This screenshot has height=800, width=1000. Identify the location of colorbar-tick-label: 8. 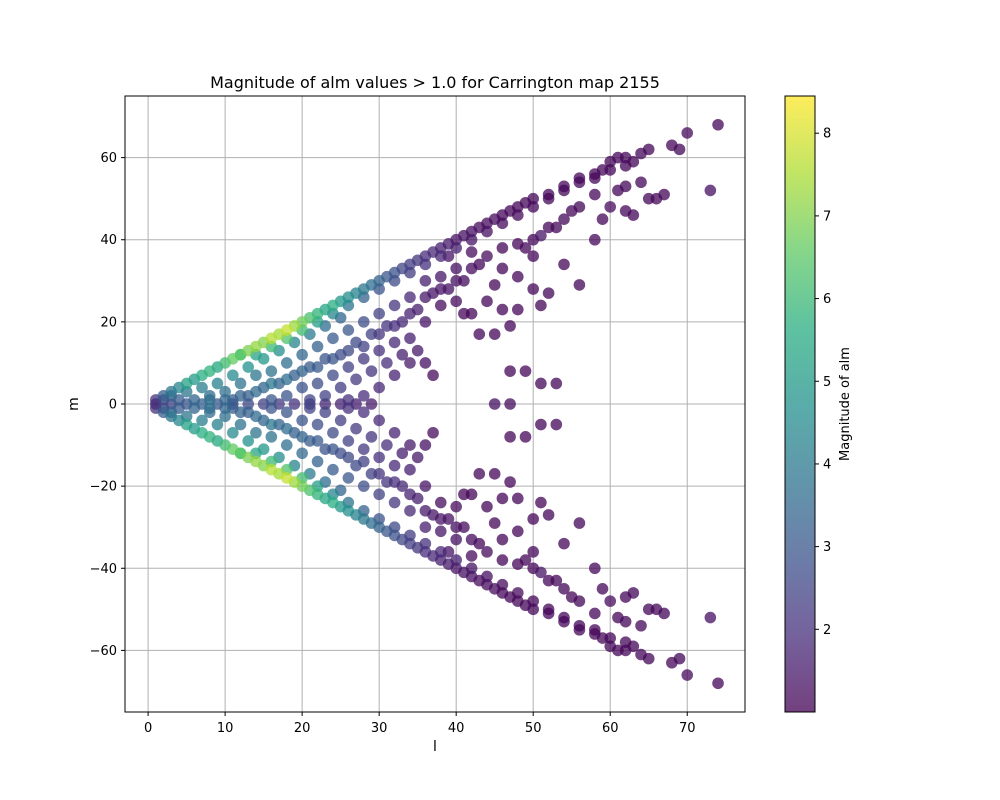
(827, 134).